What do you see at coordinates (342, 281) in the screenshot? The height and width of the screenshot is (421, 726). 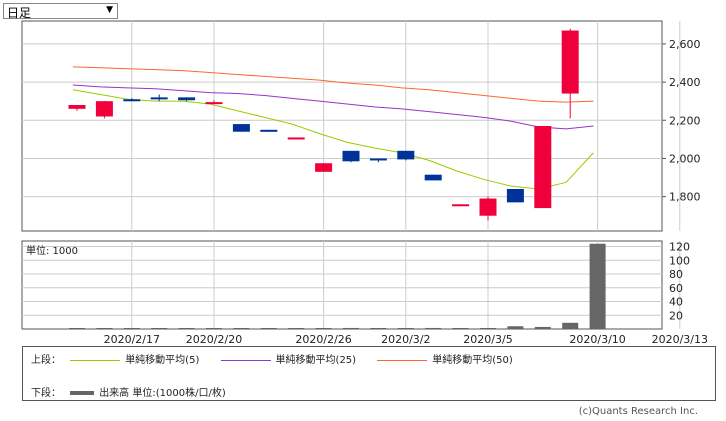 I see `volume-grid` at bounding box center [342, 281].